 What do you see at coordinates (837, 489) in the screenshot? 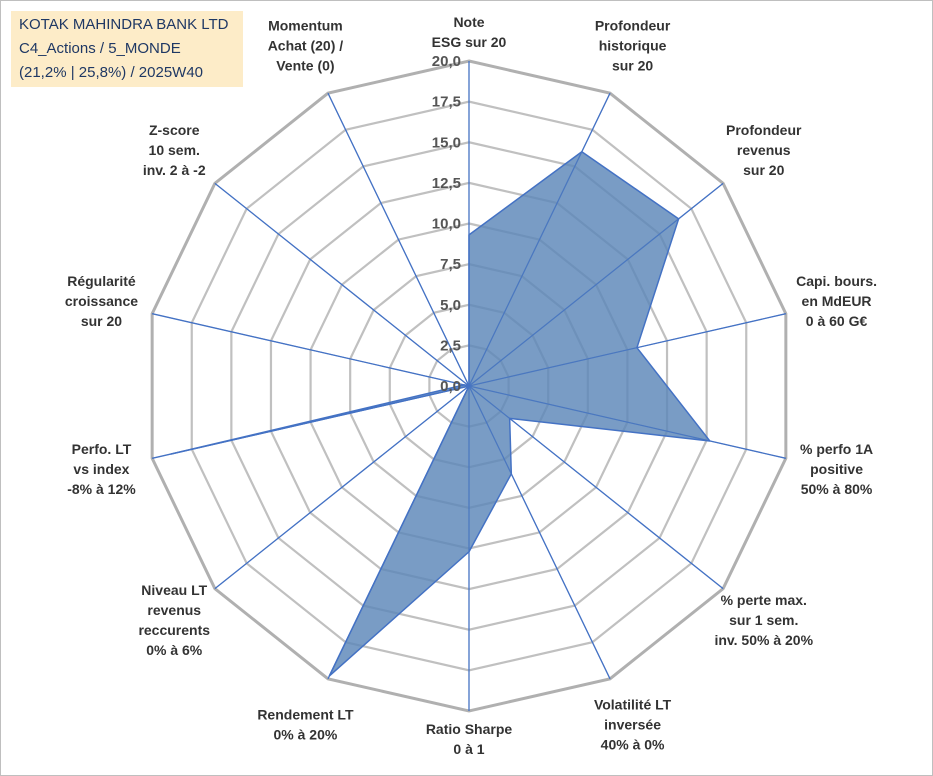
I see `axis-label-line: 50% à 80%` at bounding box center [837, 489].